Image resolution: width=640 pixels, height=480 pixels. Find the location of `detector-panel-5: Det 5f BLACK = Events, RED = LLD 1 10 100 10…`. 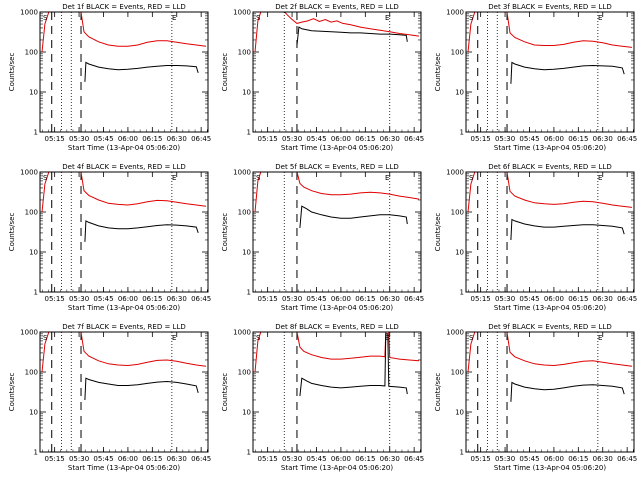

detector-panel-5: Det 5f BLACK = Events, RED = LLD 1 10 100 10… is located at coordinates (322, 237).